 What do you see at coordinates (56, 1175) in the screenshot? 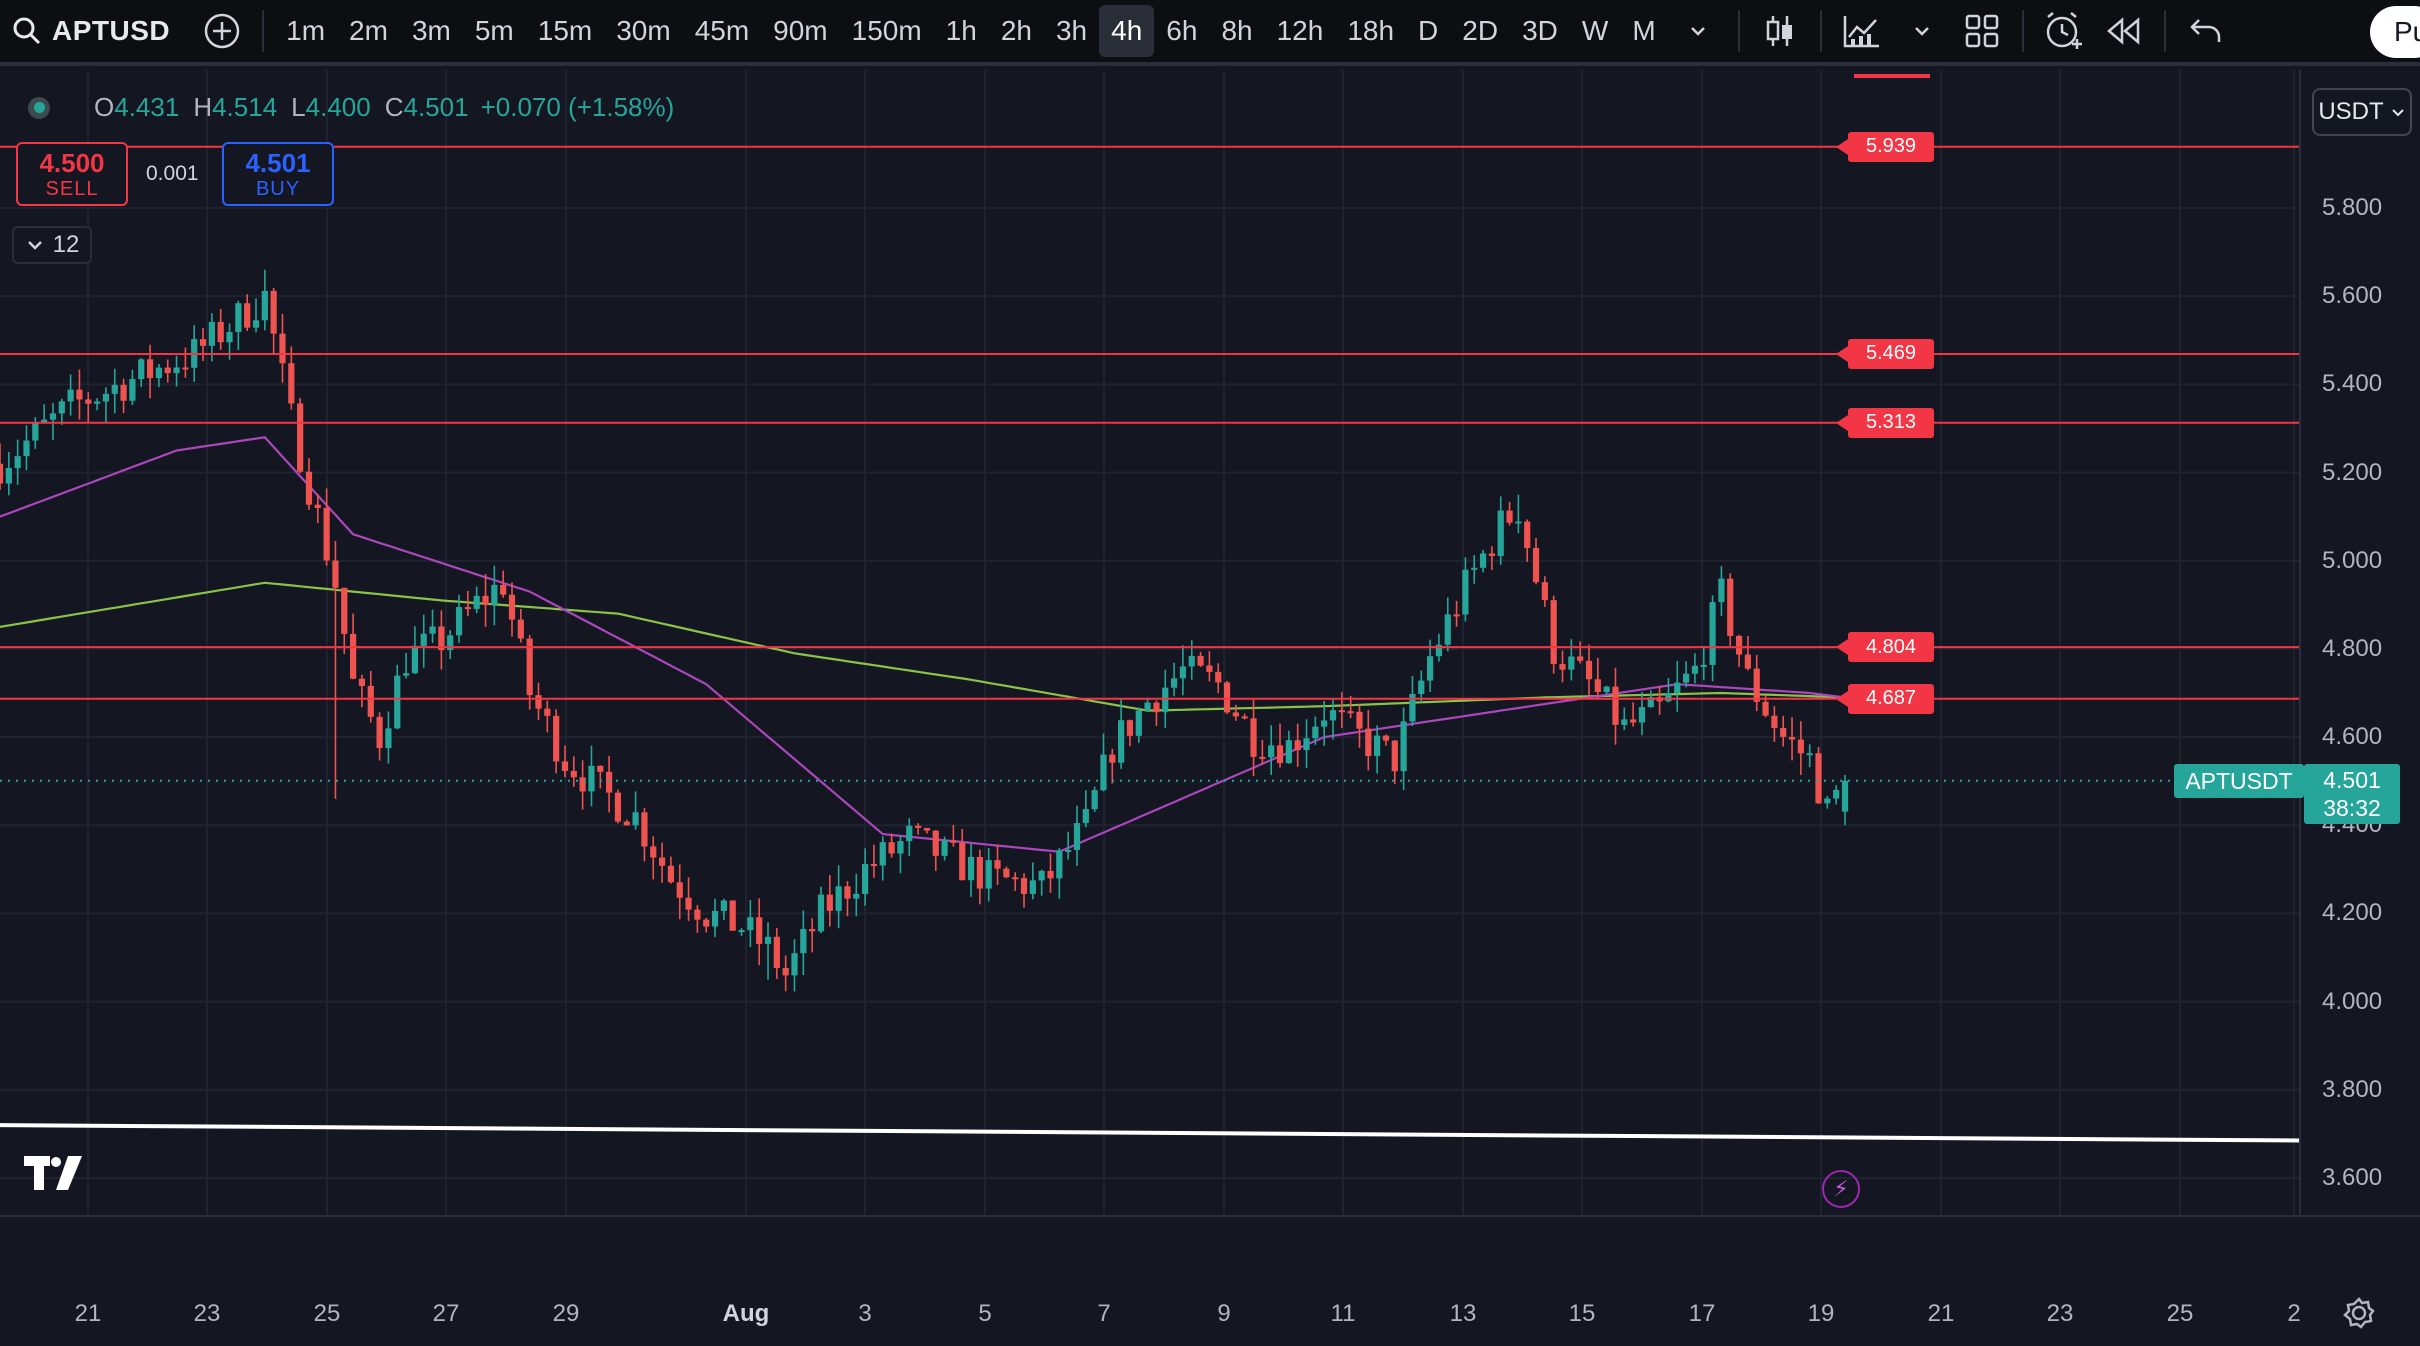
I see `tradingview-logo` at bounding box center [56, 1175].